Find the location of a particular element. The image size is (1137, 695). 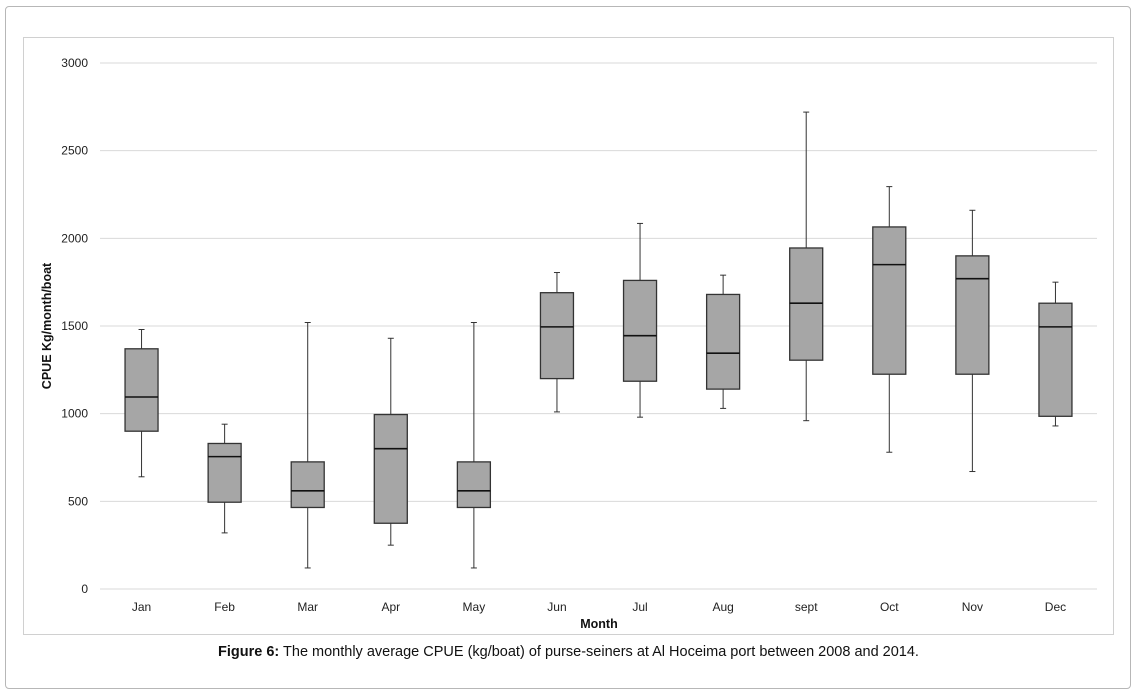

x-tick-label: May is located at coordinates (474, 607).